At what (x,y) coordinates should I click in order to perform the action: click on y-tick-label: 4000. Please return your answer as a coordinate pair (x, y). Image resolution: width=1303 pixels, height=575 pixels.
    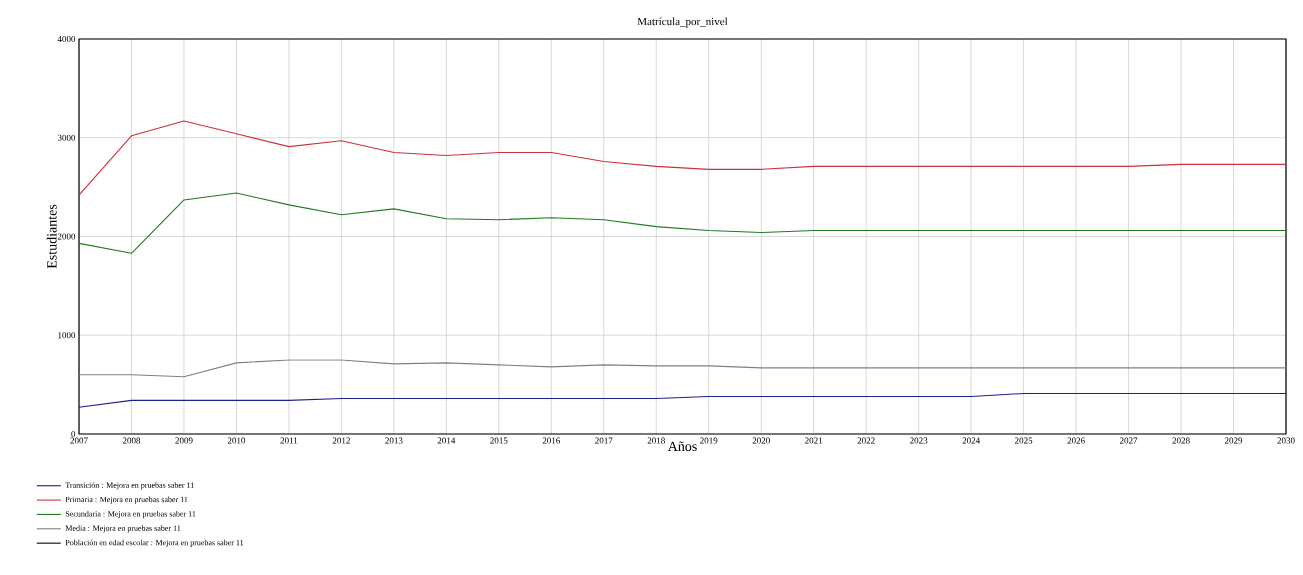
    Looking at the image, I should click on (66, 39).